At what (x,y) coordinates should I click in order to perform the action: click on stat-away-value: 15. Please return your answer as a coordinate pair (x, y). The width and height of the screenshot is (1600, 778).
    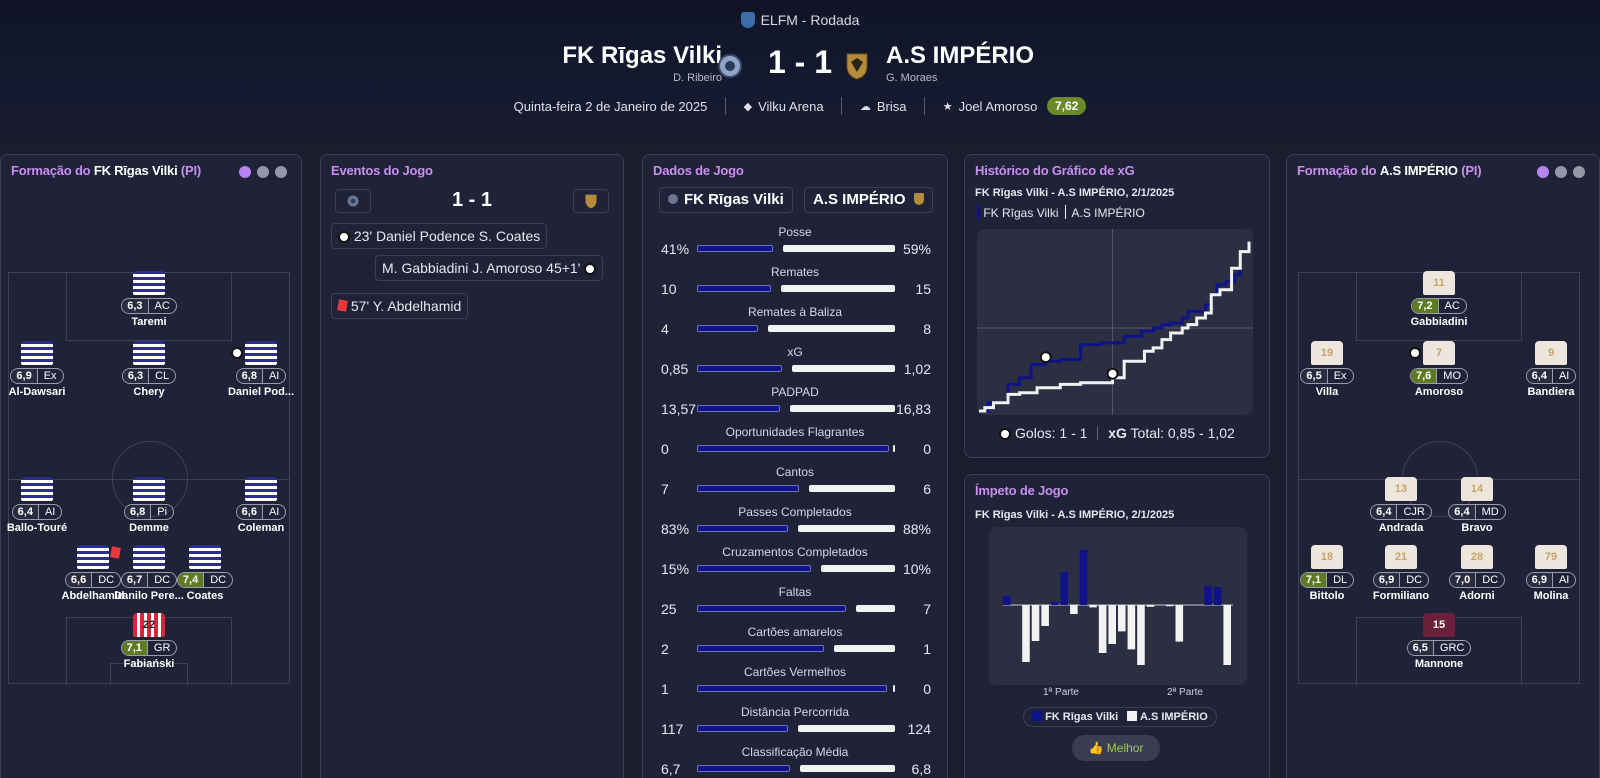
    Looking at the image, I should click on (923, 289).